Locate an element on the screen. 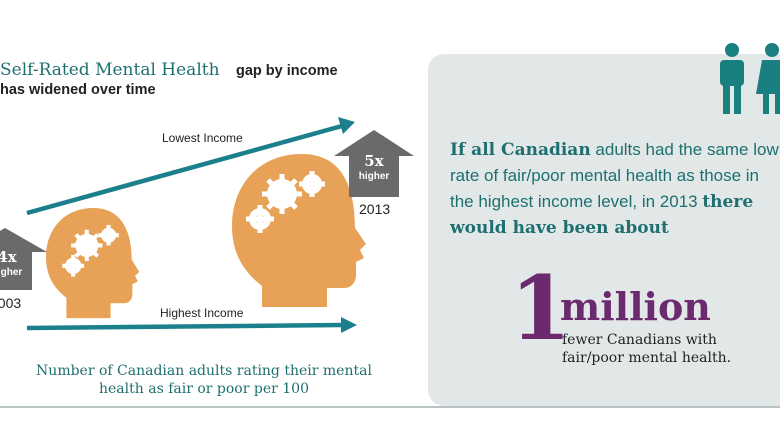 The width and height of the screenshot is (780, 435). left-badge-year: 2003 is located at coordinates (11, 303).